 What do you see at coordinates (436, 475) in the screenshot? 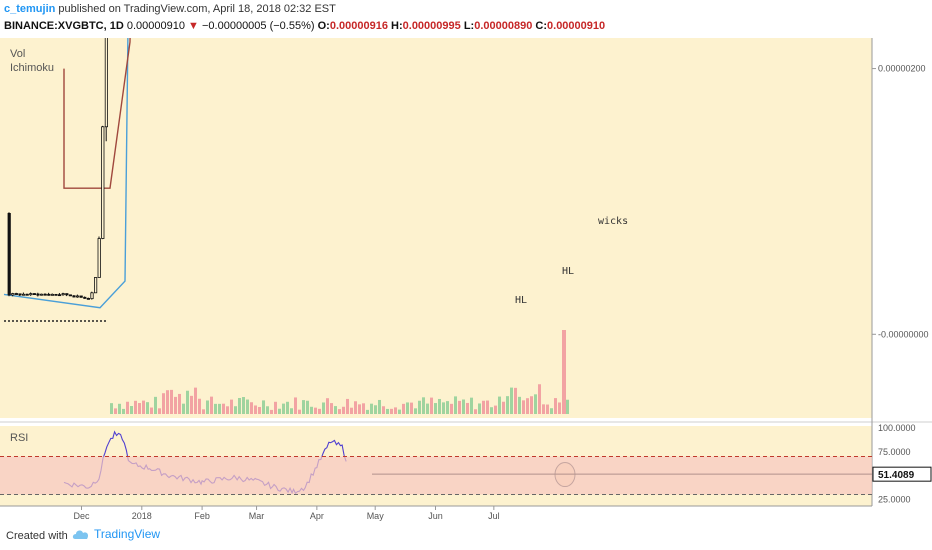
I see `rsi-band` at bounding box center [436, 475].